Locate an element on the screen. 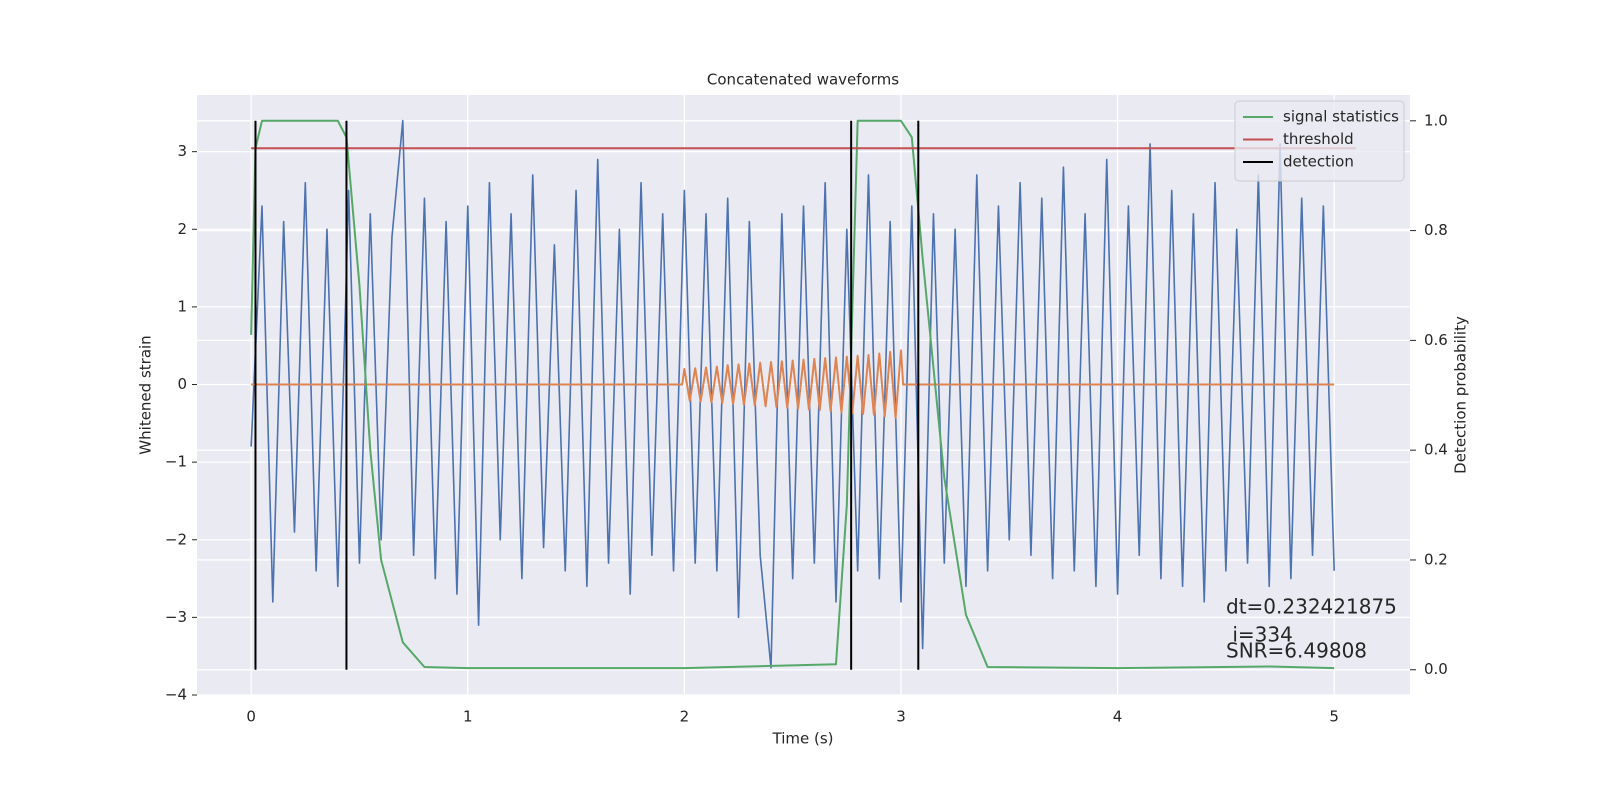 This screenshot has height=804, width=1600. legend: signal statistics threshold detection is located at coordinates (1319, 141).